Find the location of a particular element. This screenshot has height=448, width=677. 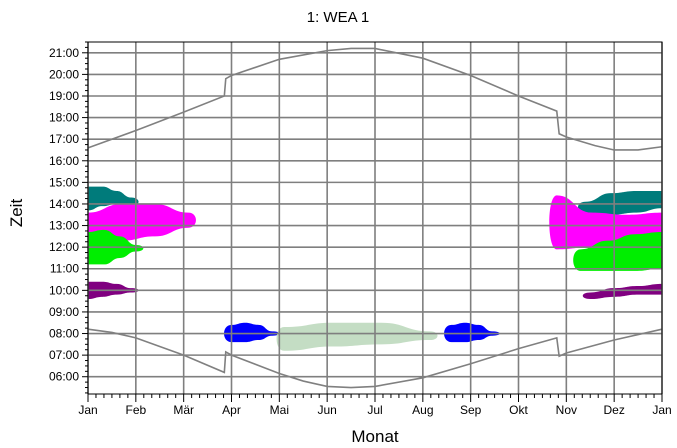

y-tick-label: 21:00 is located at coordinates (64, 53).